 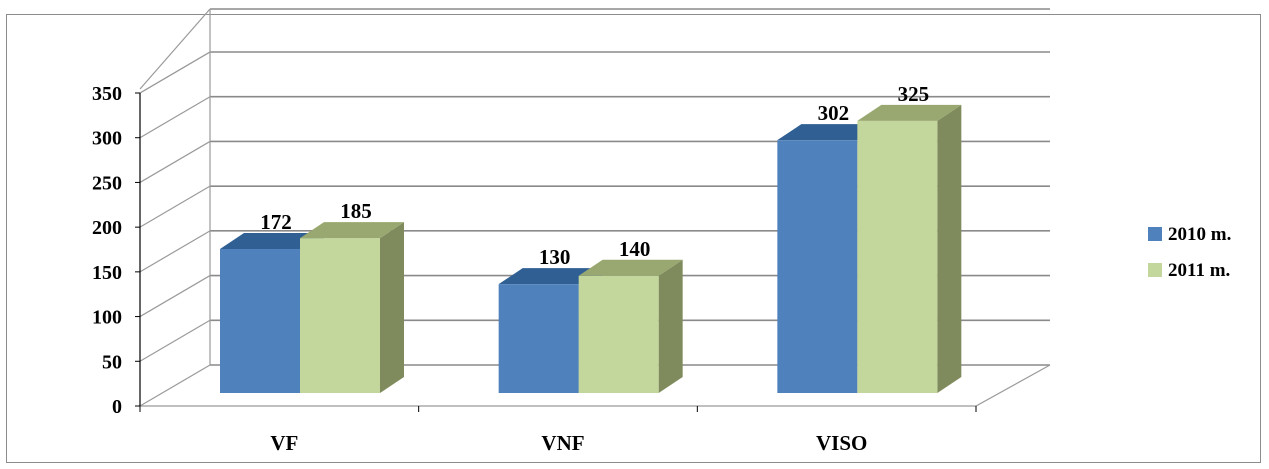 I want to click on data-label: 130, so click(x=555, y=257).